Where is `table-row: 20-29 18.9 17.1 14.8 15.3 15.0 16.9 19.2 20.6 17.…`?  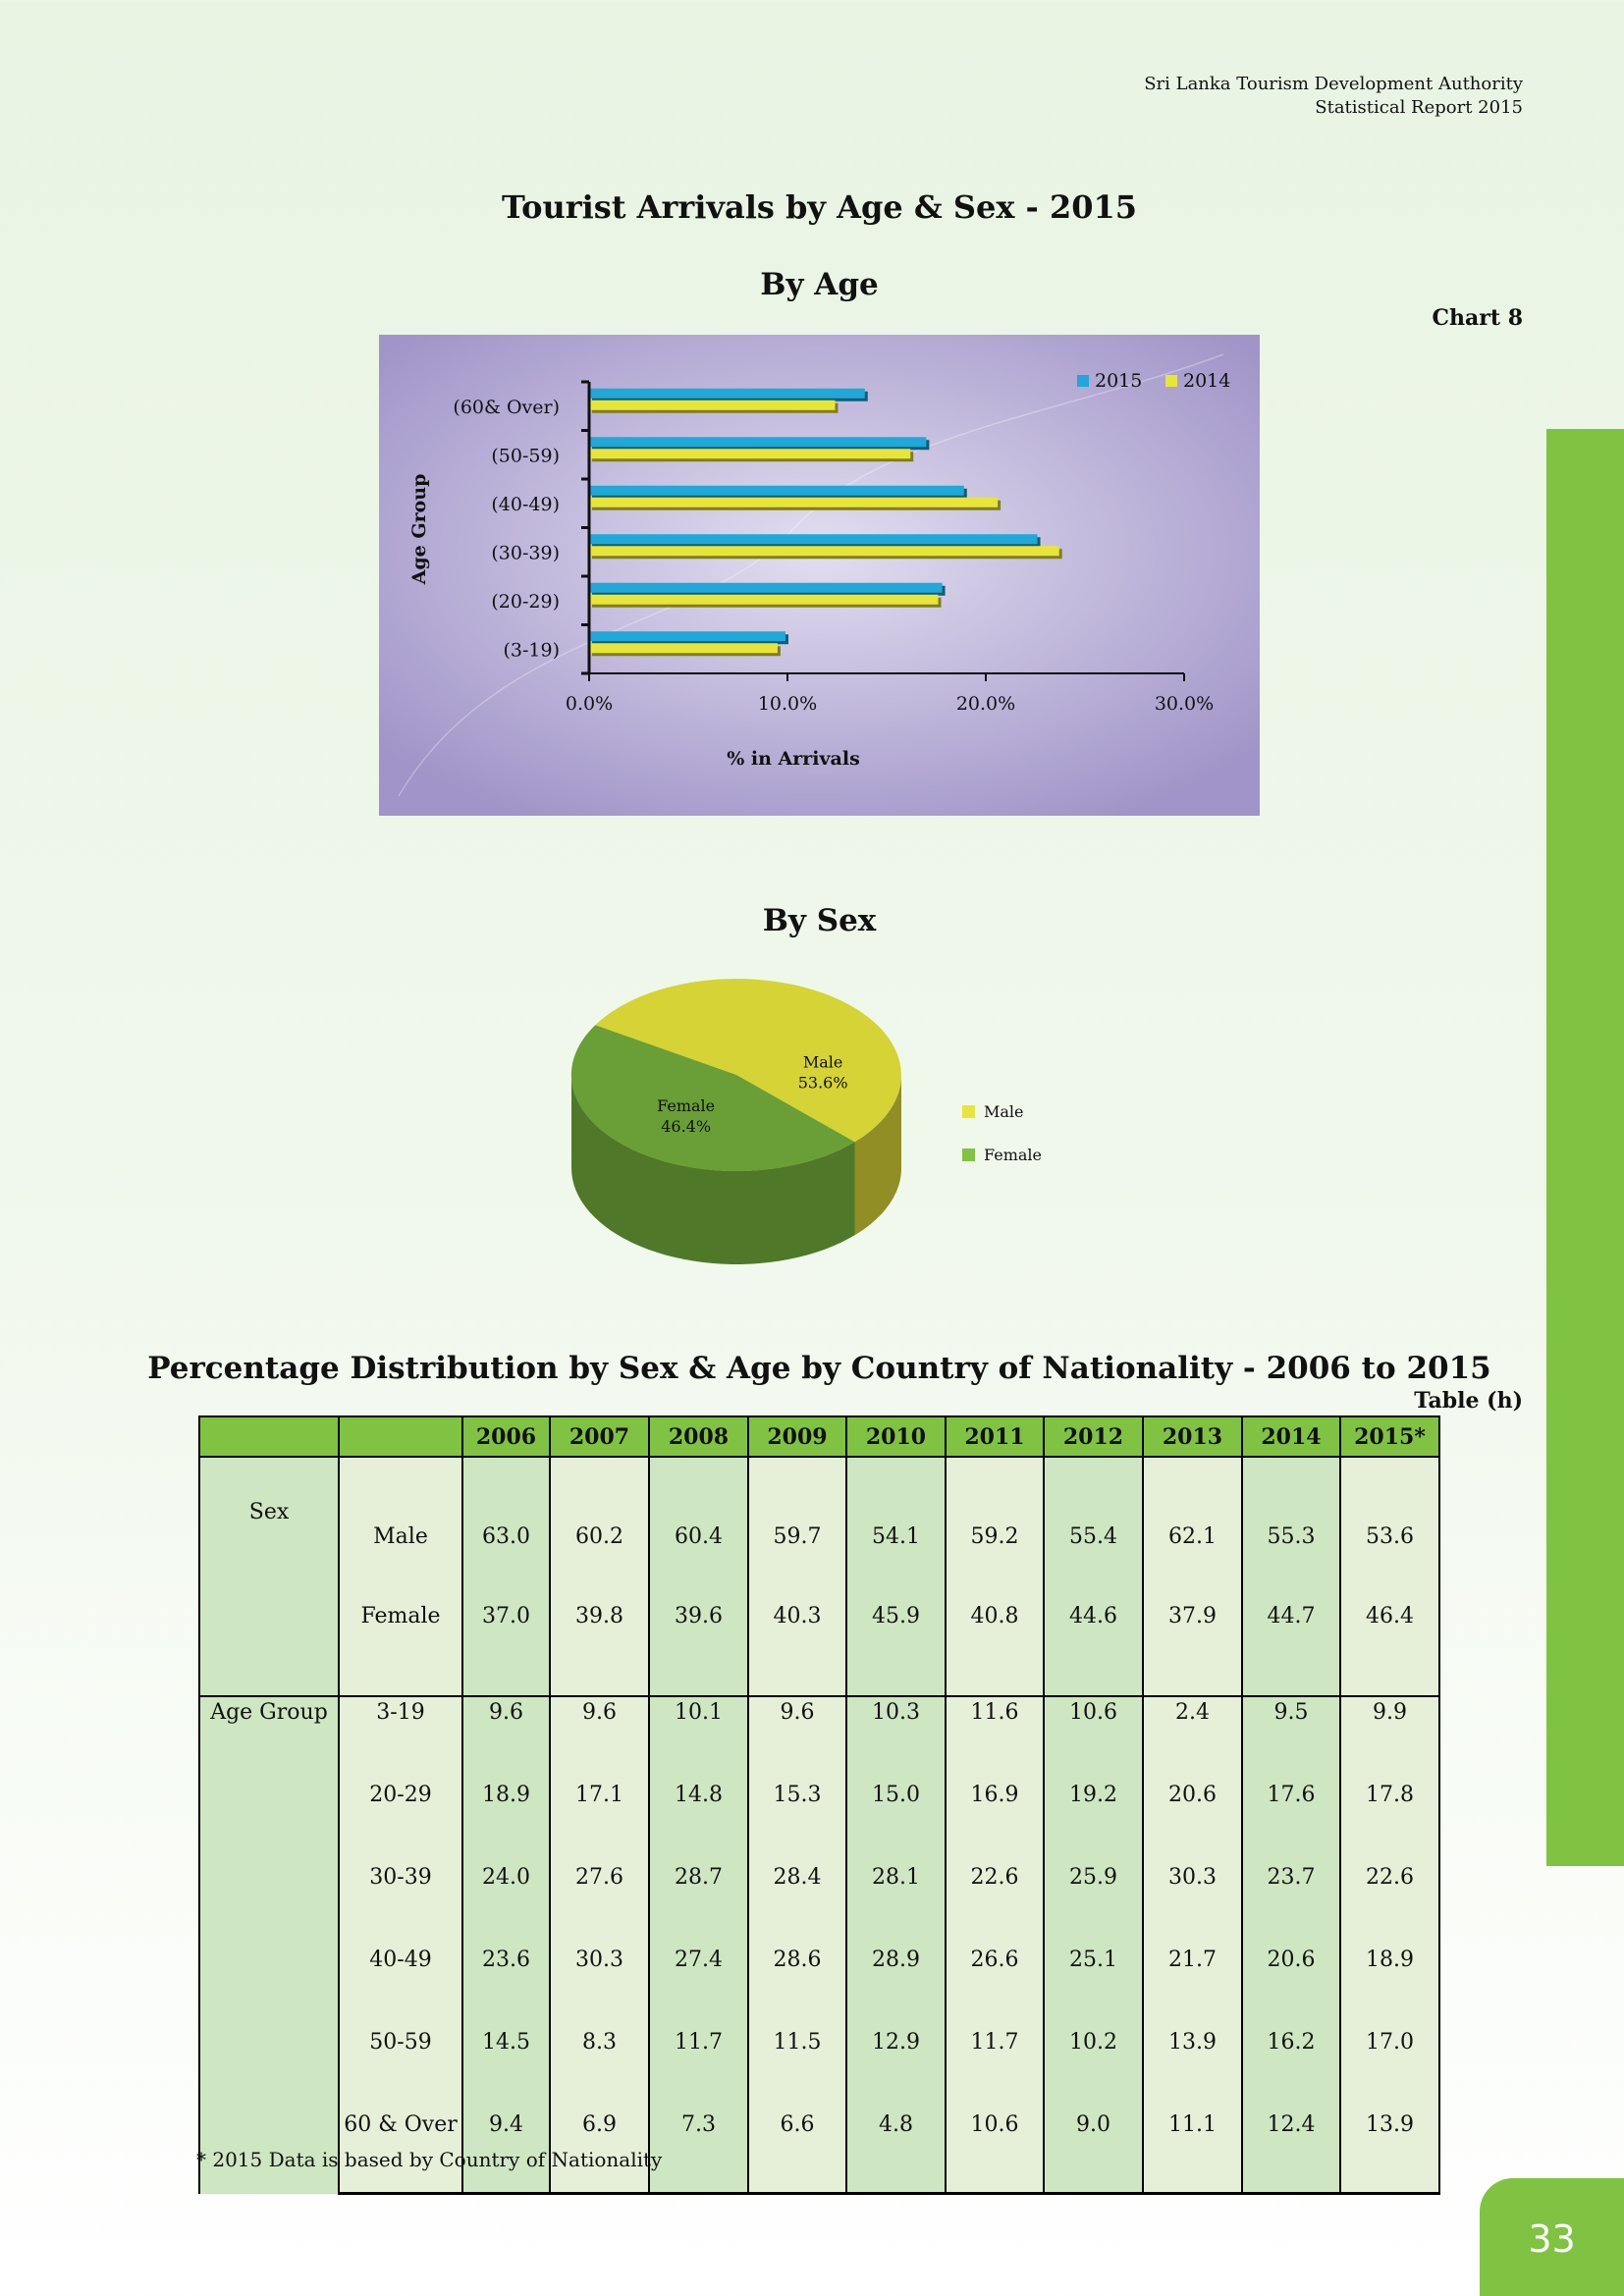
table-row: 20-29 18.9 17.1 14.8 15.3 15.0 16.9 19.2 20.6 17.… is located at coordinates (819, 1821).